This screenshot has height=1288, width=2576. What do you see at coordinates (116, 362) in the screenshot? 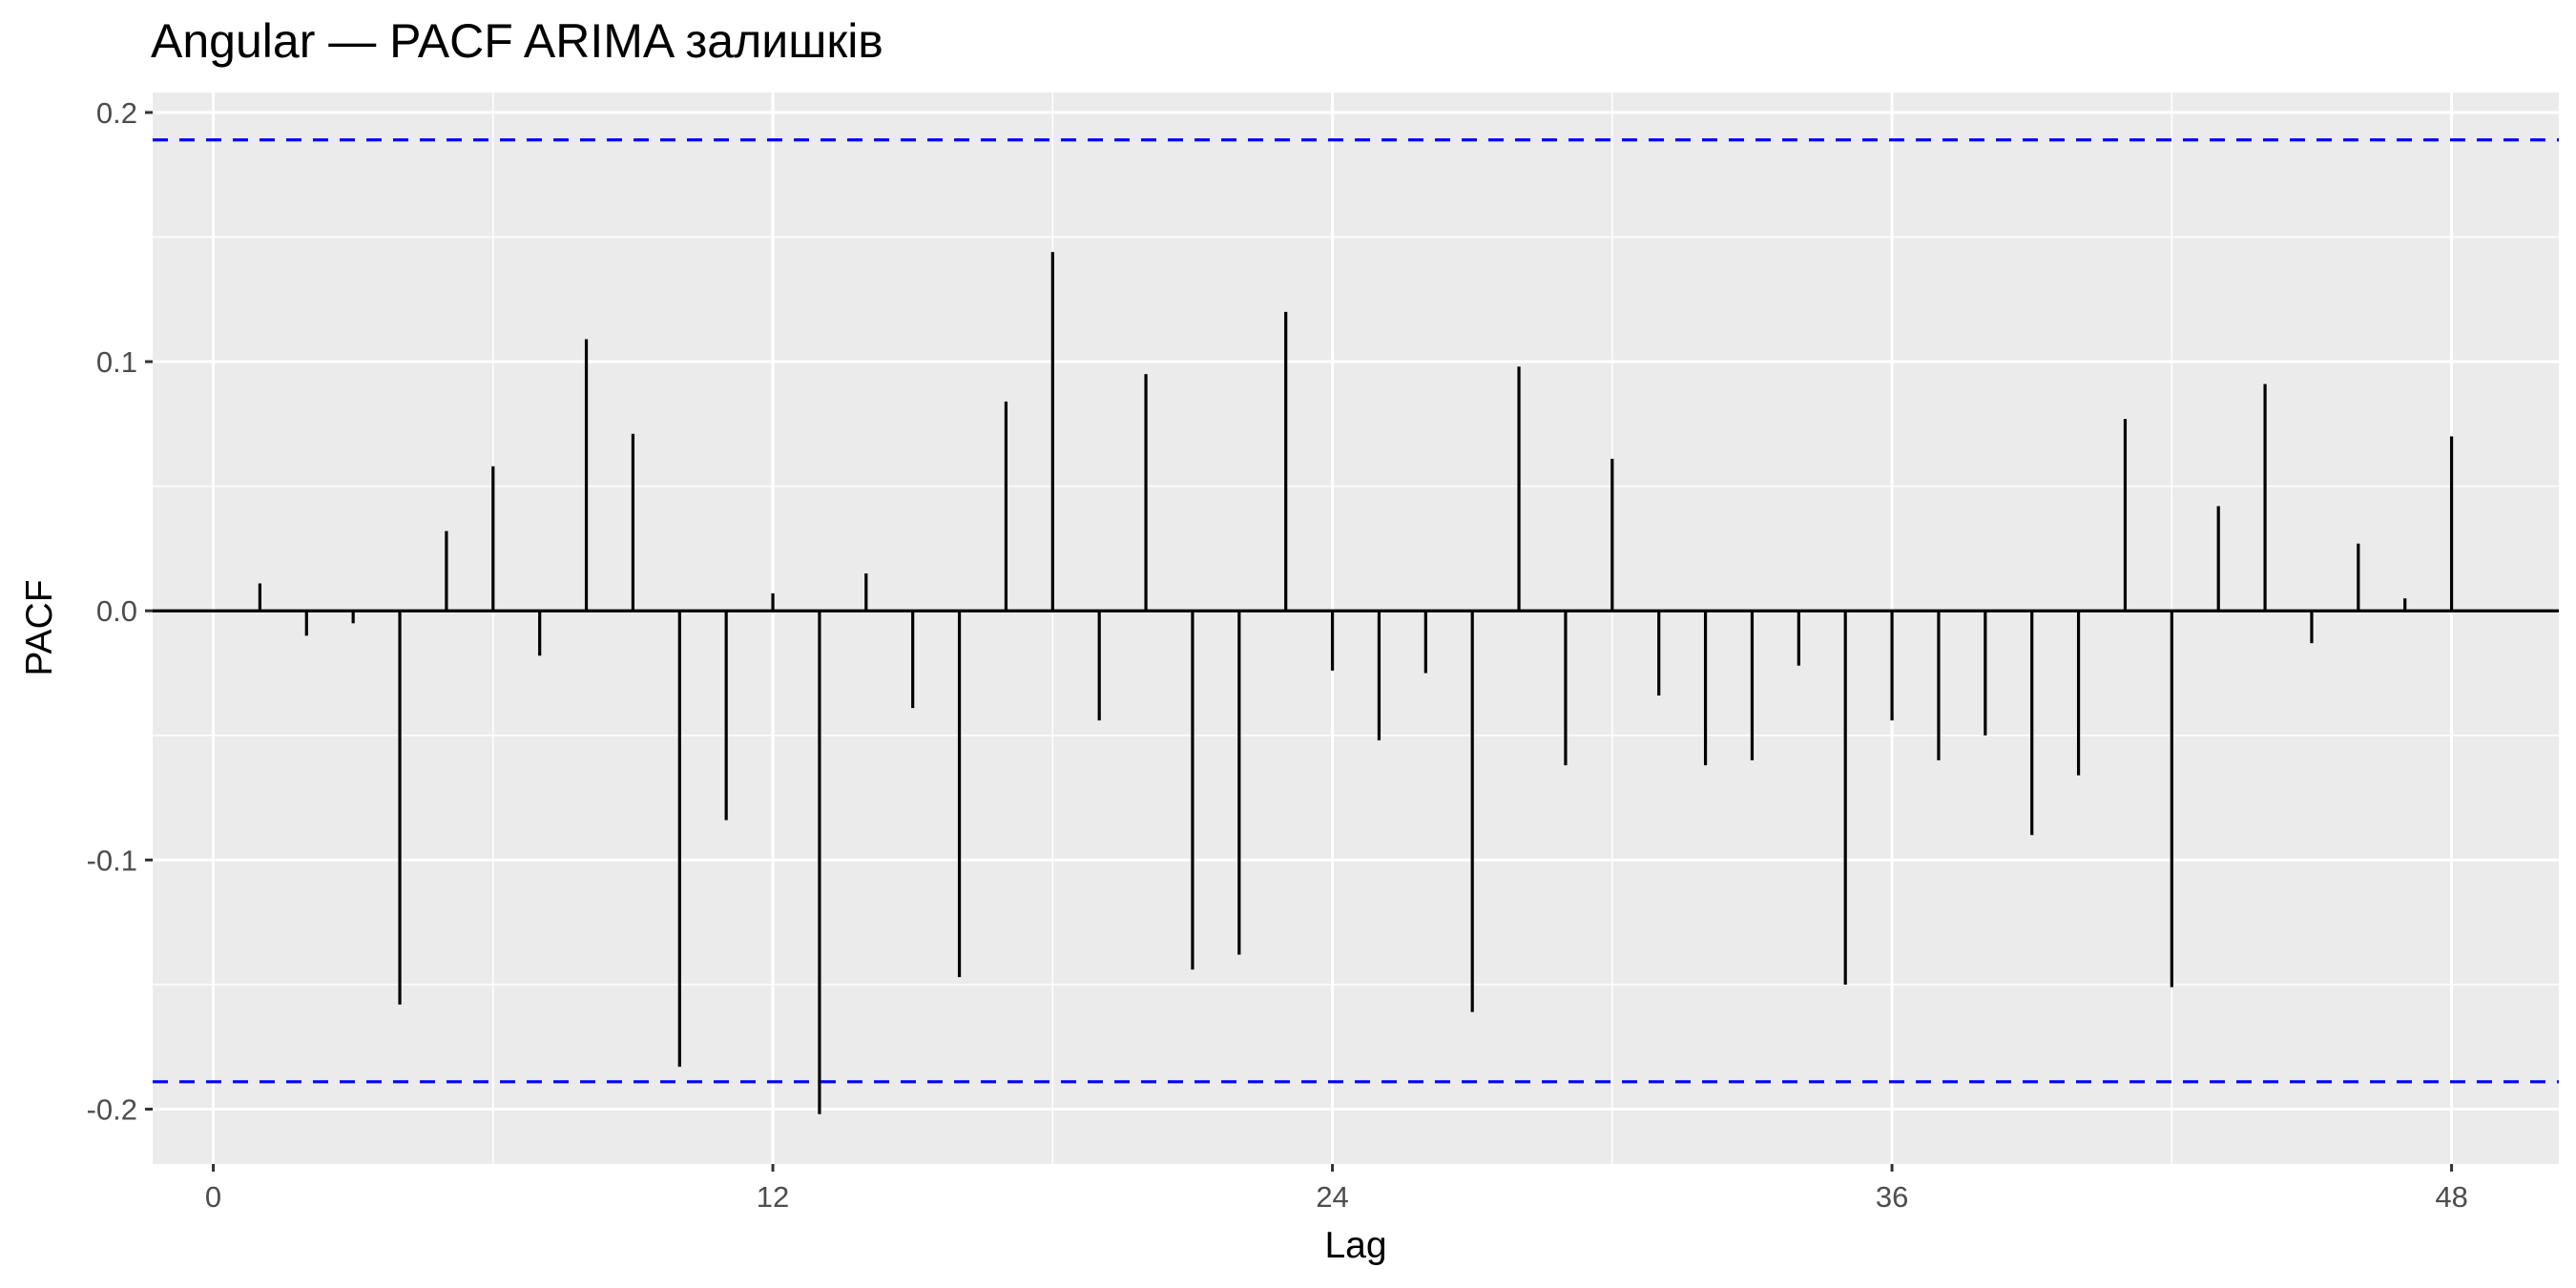
I see `y-tick-label: 0.1` at bounding box center [116, 362].